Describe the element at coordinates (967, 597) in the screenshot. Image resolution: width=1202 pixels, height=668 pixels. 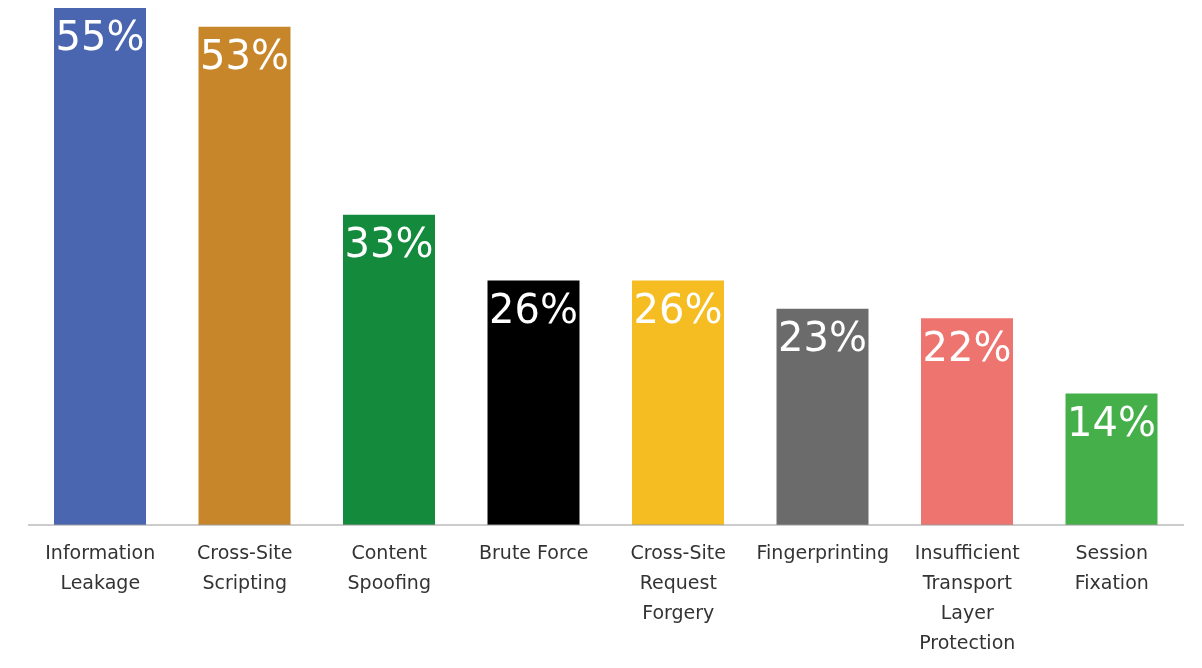
I see `x-tick-label: Insufficient Transport Layer Protection` at that location.